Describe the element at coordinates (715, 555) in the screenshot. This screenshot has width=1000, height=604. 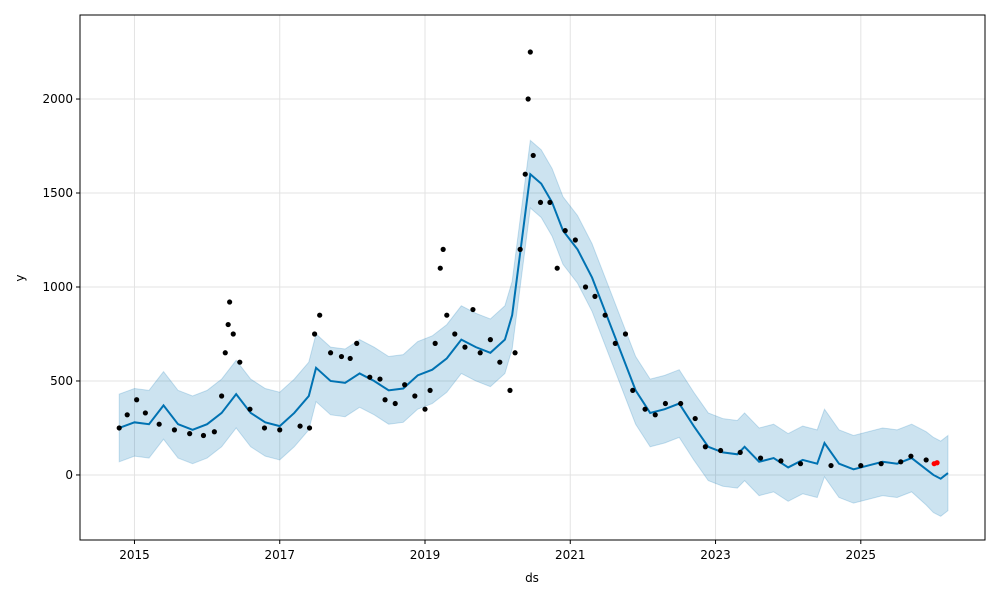
I see `x-tick-label: 2023` at that location.